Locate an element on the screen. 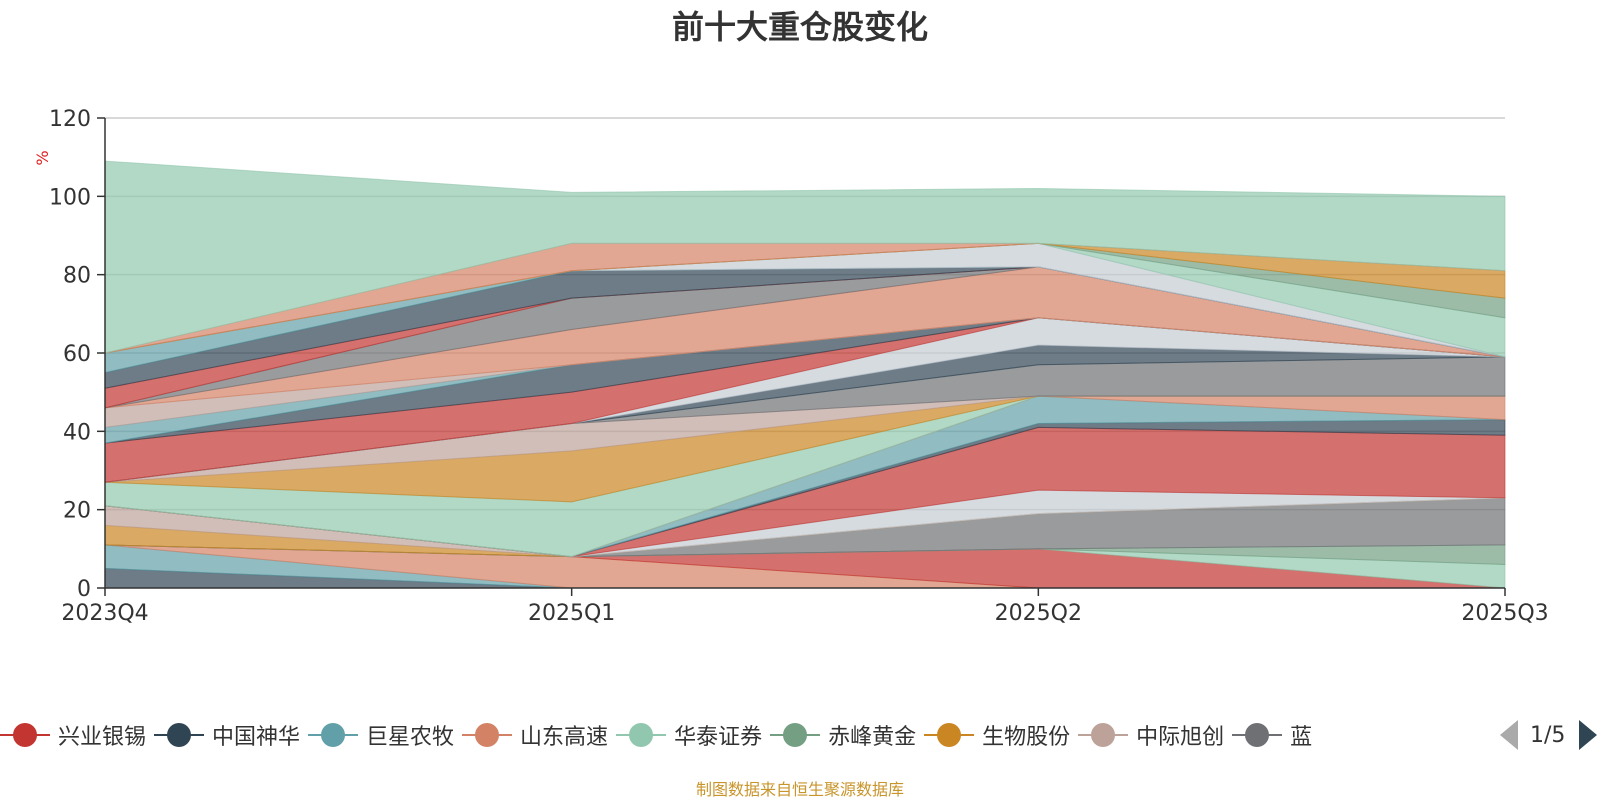 This screenshot has width=1600, height=800. legend-item: 华泰证券 is located at coordinates (689, 735).